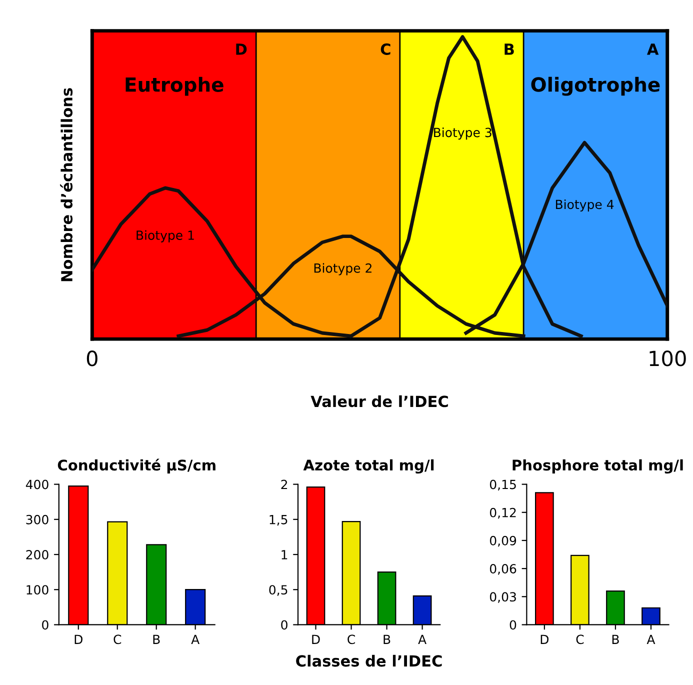  Describe the element at coordinates (37, 590) in the screenshot. I see `y-tick-label: 100` at that location.